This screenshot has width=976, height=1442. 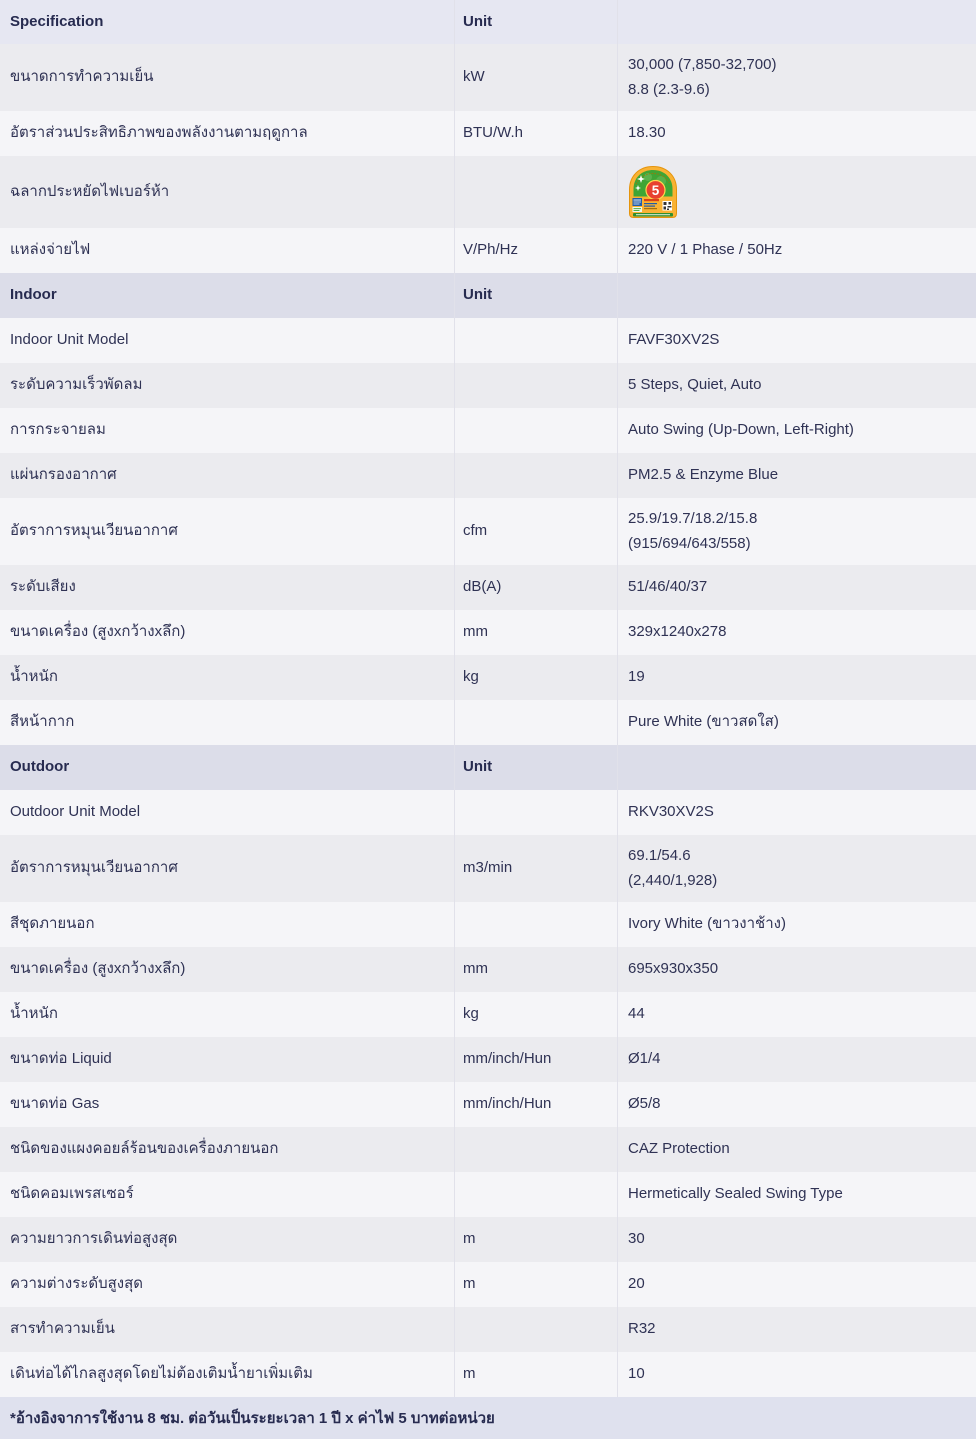 What do you see at coordinates (741, 430) in the screenshot?
I see `spec-value-line: Auto Swing (Up-Down, Left-Right)` at bounding box center [741, 430].